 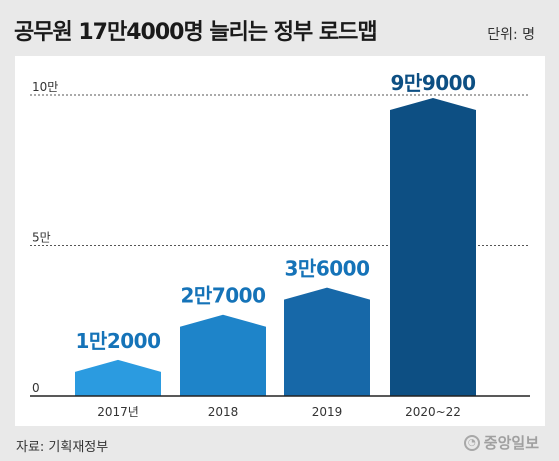 I want to click on logo-icon: ◔, so click(x=471, y=442).